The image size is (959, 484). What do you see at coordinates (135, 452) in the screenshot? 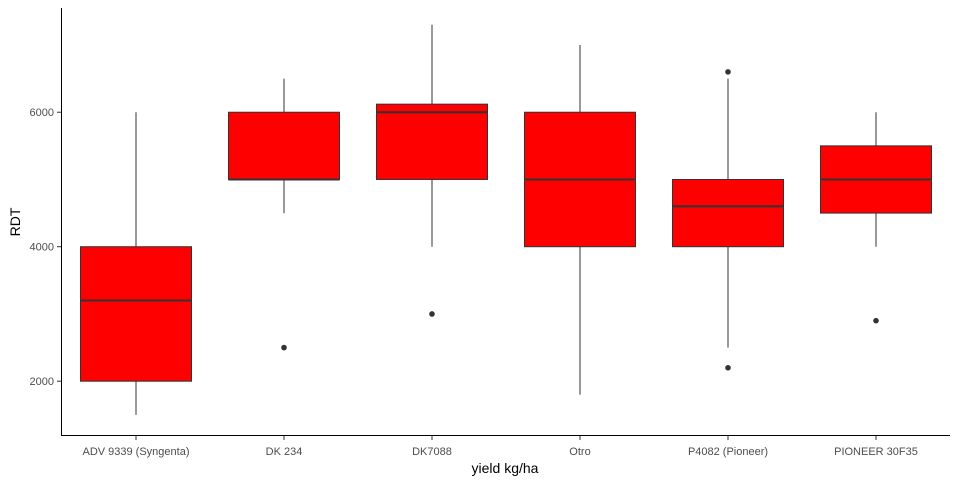
I see `x-tick-label: ADV 9339 (Syngenta)` at bounding box center [135, 452].